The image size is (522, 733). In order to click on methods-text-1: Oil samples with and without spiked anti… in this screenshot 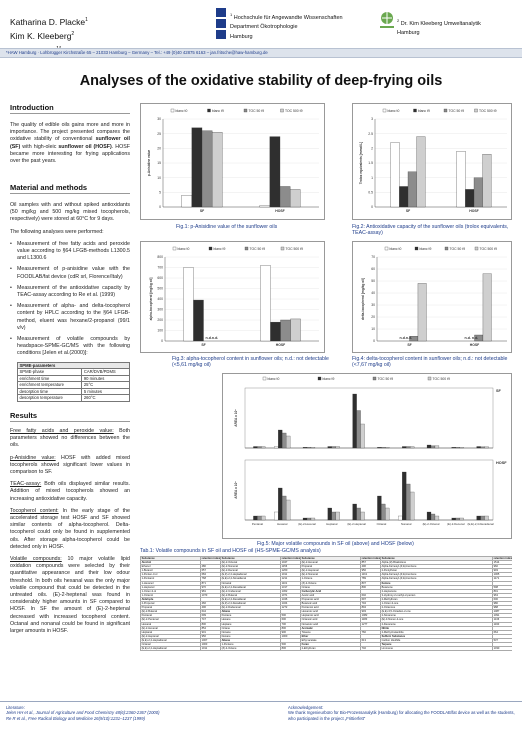, I will do `click(70, 212)`.